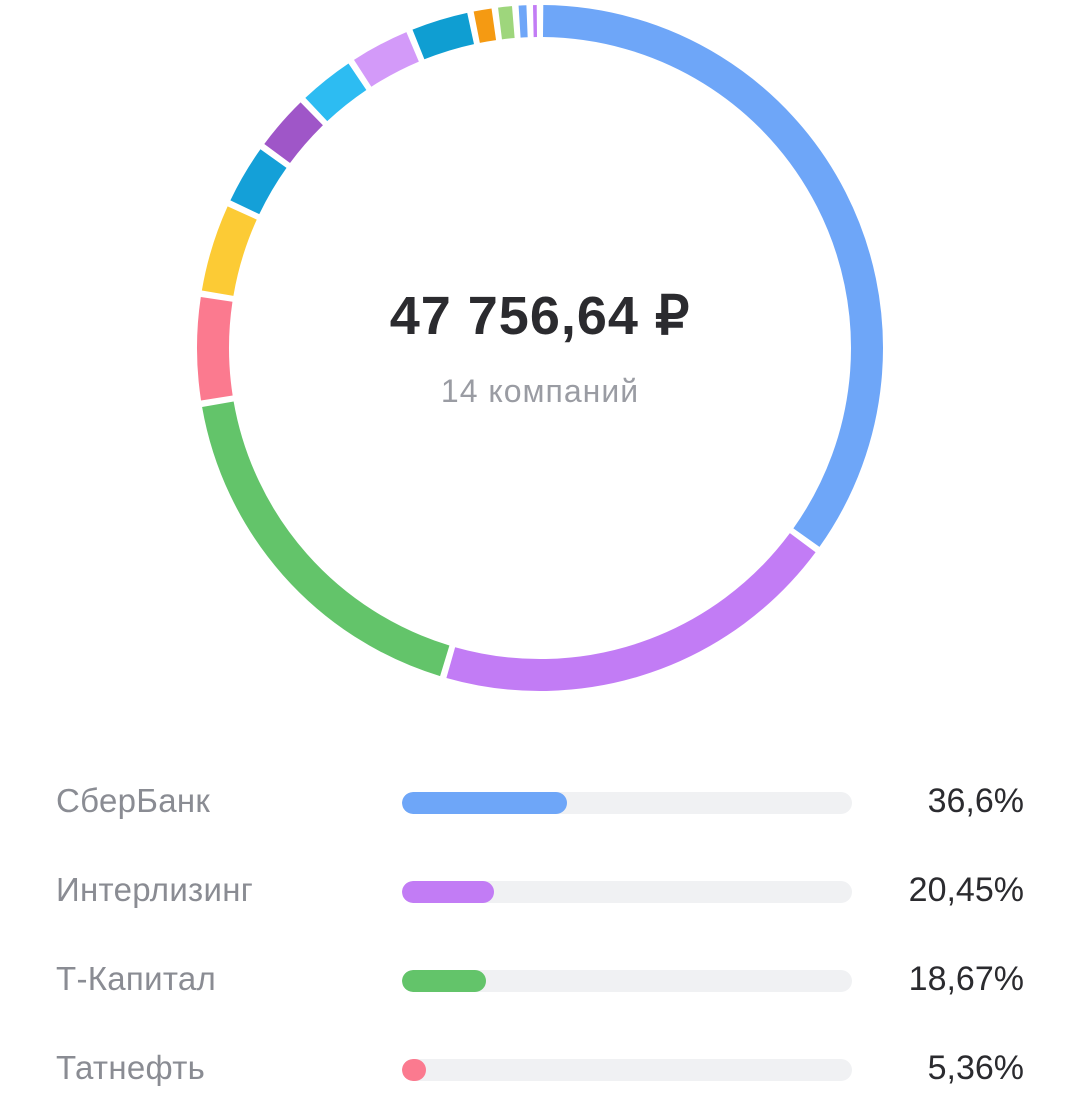  I want to click on company-name: Интерлизинг, so click(154, 890).